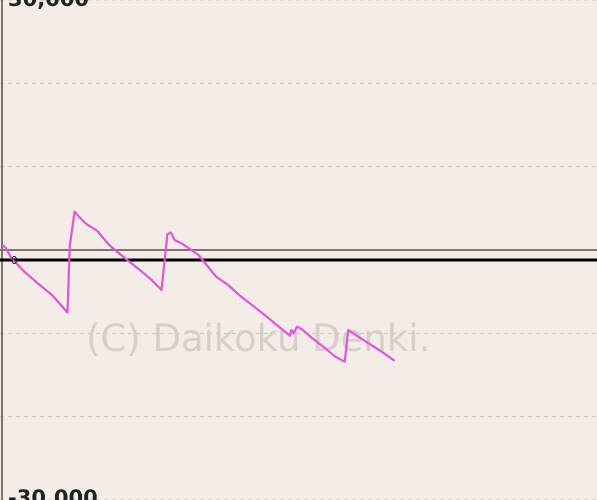 The height and width of the screenshot is (500, 597). What do you see at coordinates (48, 5) in the screenshot?
I see `y-tick-label-top: 30,000` at bounding box center [48, 5].